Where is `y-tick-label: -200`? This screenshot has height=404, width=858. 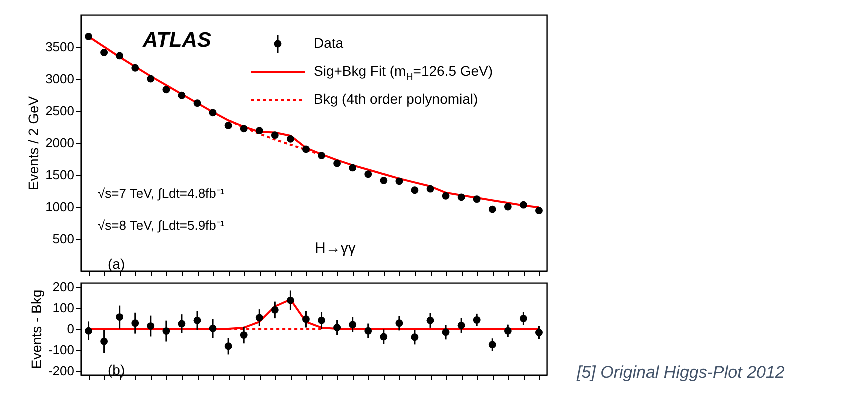
y-tick-label: -200 is located at coordinates (61, 370).